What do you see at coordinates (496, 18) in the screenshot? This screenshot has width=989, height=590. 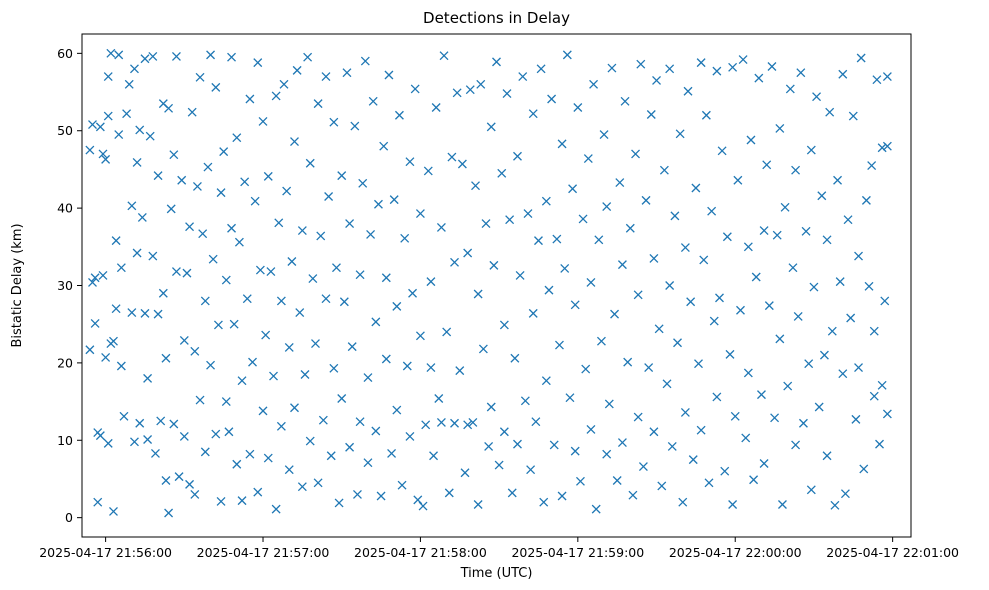 I see `chart-title: Detections in Delay` at bounding box center [496, 18].